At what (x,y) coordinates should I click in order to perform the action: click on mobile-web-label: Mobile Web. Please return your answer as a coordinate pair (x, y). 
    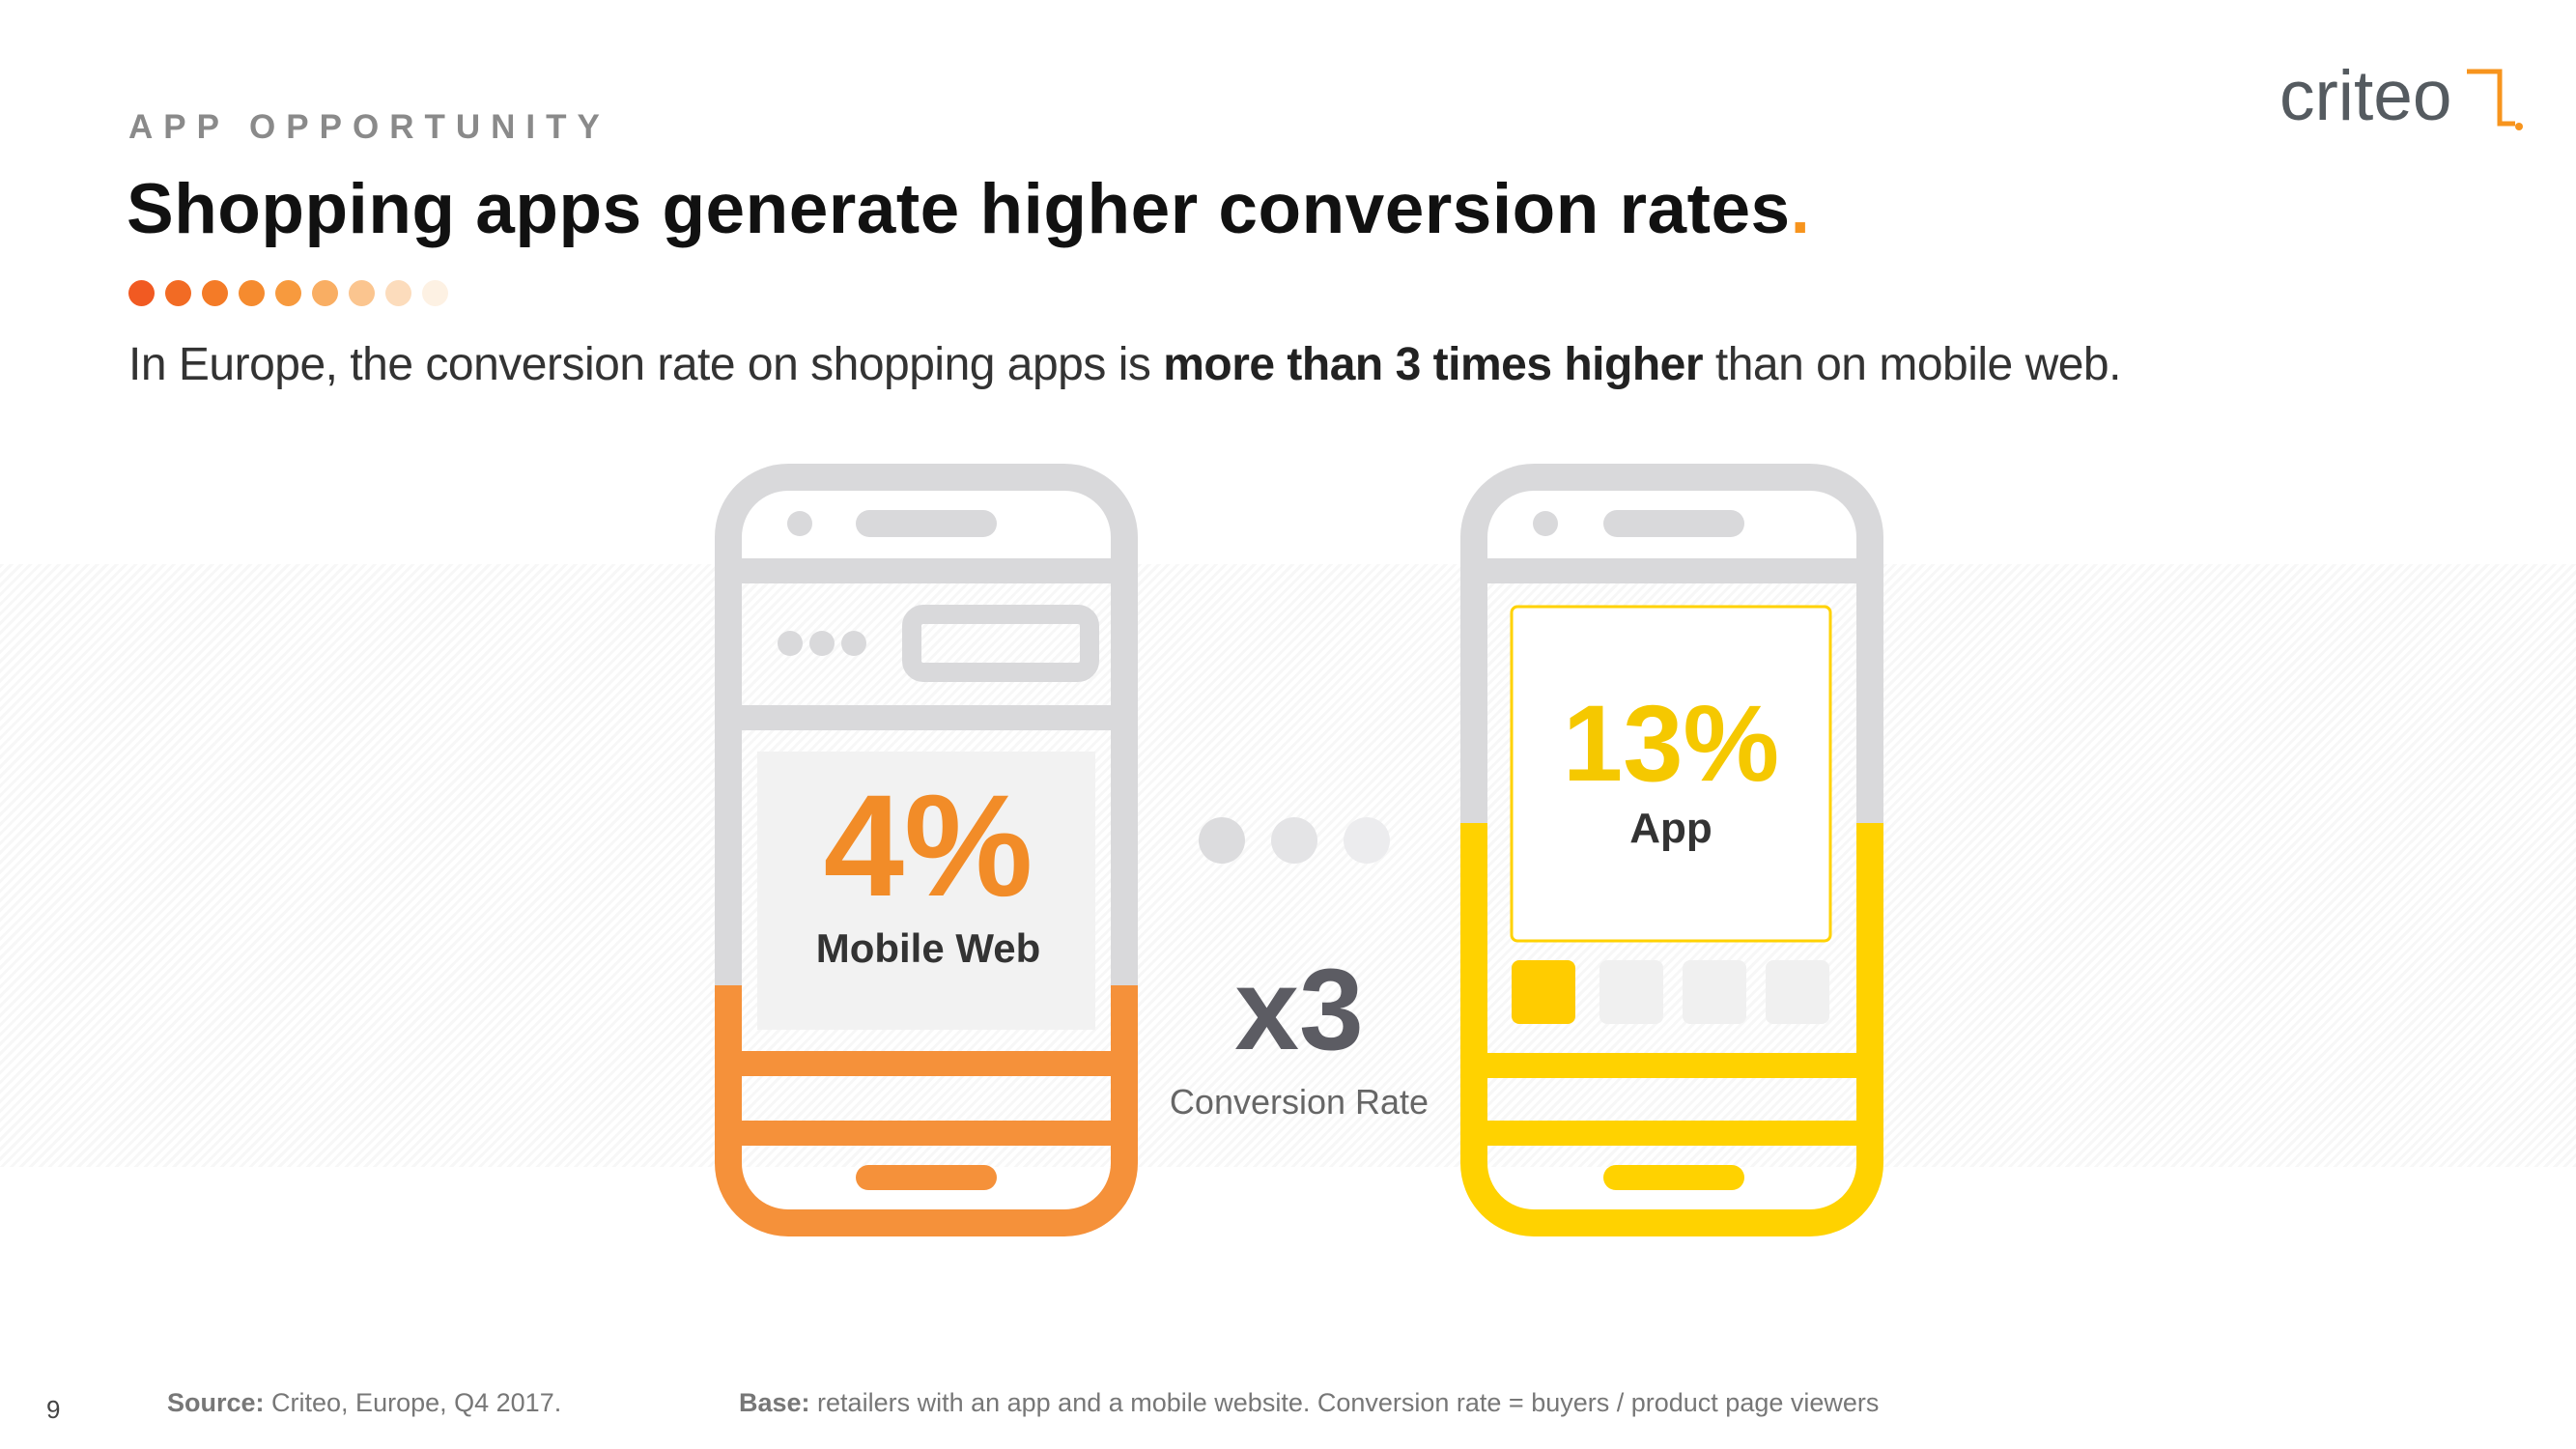
    Looking at the image, I should click on (928, 948).